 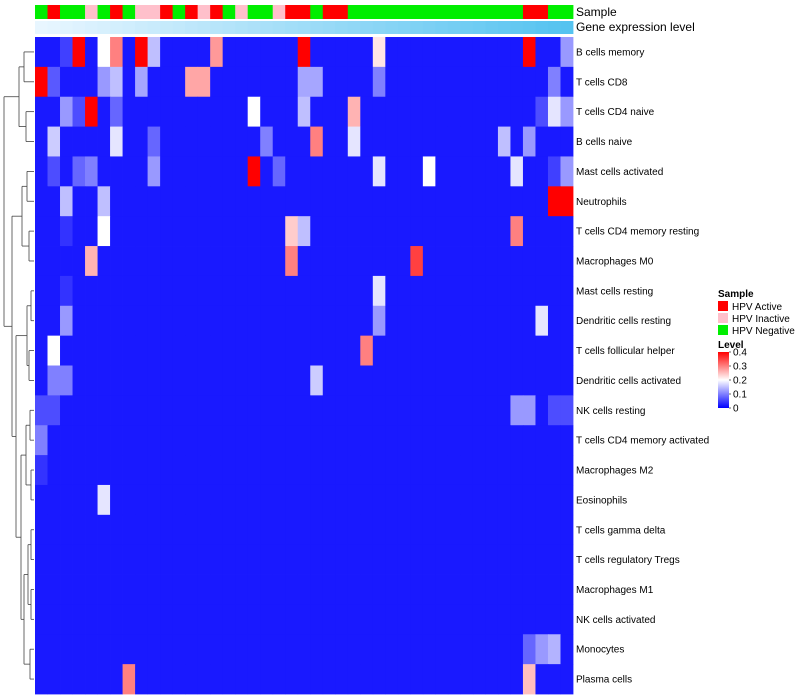 I want to click on level-tick-label: 0, so click(x=736, y=409).